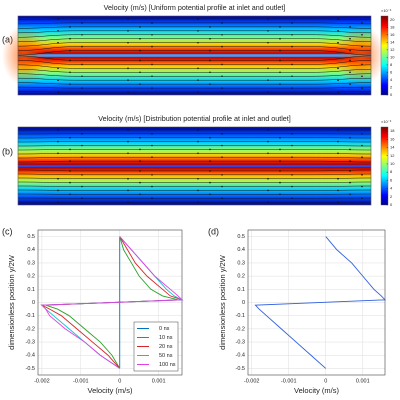 The height and width of the screenshot is (400, 400). Describe the element at coordinates (30, 316) in the screenshot. I see `y-tick-label: -0.1` at that location.